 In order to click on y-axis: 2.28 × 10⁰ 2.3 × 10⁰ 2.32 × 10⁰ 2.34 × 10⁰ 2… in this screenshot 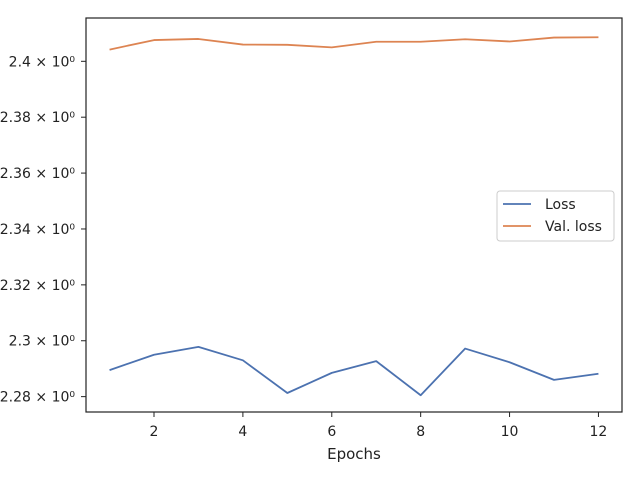, I will do `click(43, 230)`.